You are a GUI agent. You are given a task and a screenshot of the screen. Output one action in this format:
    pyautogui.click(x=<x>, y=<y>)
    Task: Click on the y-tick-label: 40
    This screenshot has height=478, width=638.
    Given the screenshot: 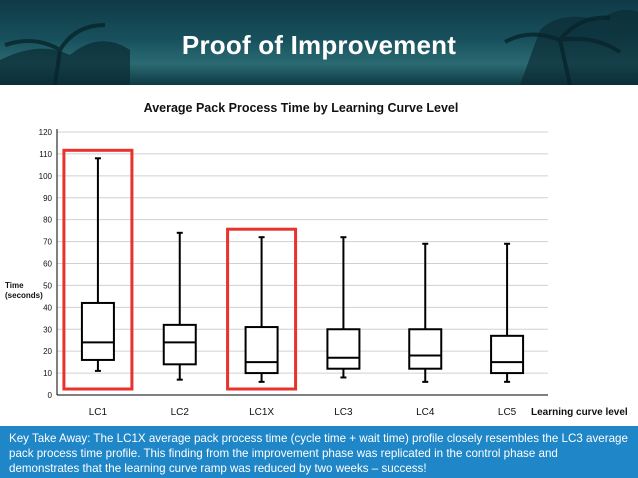 What is the action you would take?
    pyautogui.click(x=47, y=307)
    